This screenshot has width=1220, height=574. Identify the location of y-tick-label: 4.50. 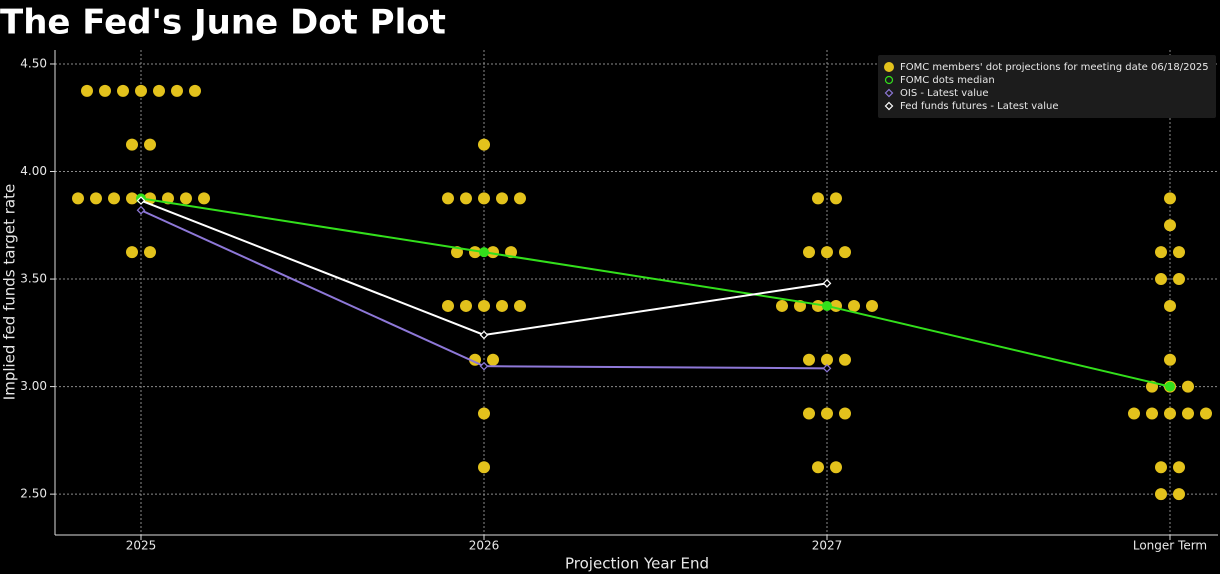
(33, 63).